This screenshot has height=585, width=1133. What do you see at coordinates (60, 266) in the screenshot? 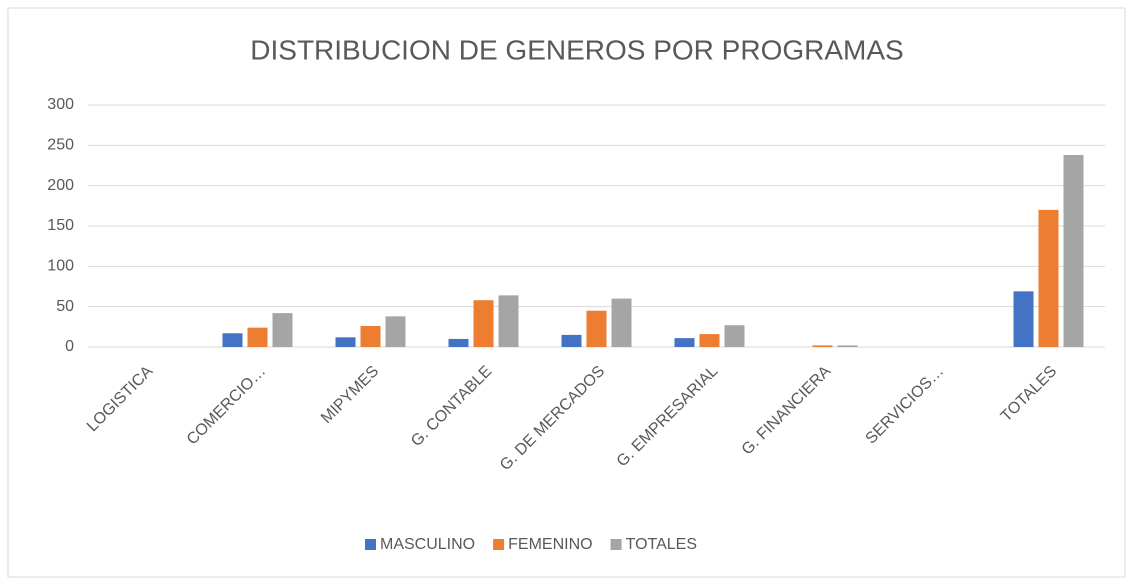
I see `y-tick-label: 100` at bounding box center [60, 266].